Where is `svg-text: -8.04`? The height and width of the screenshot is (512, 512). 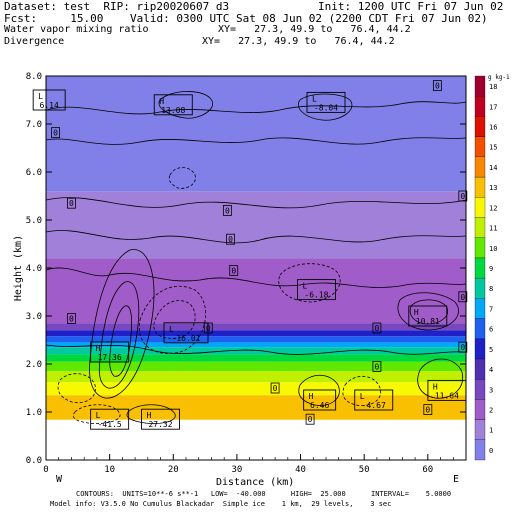 svg-text: -8.04 is located at coordinates (326, 107).